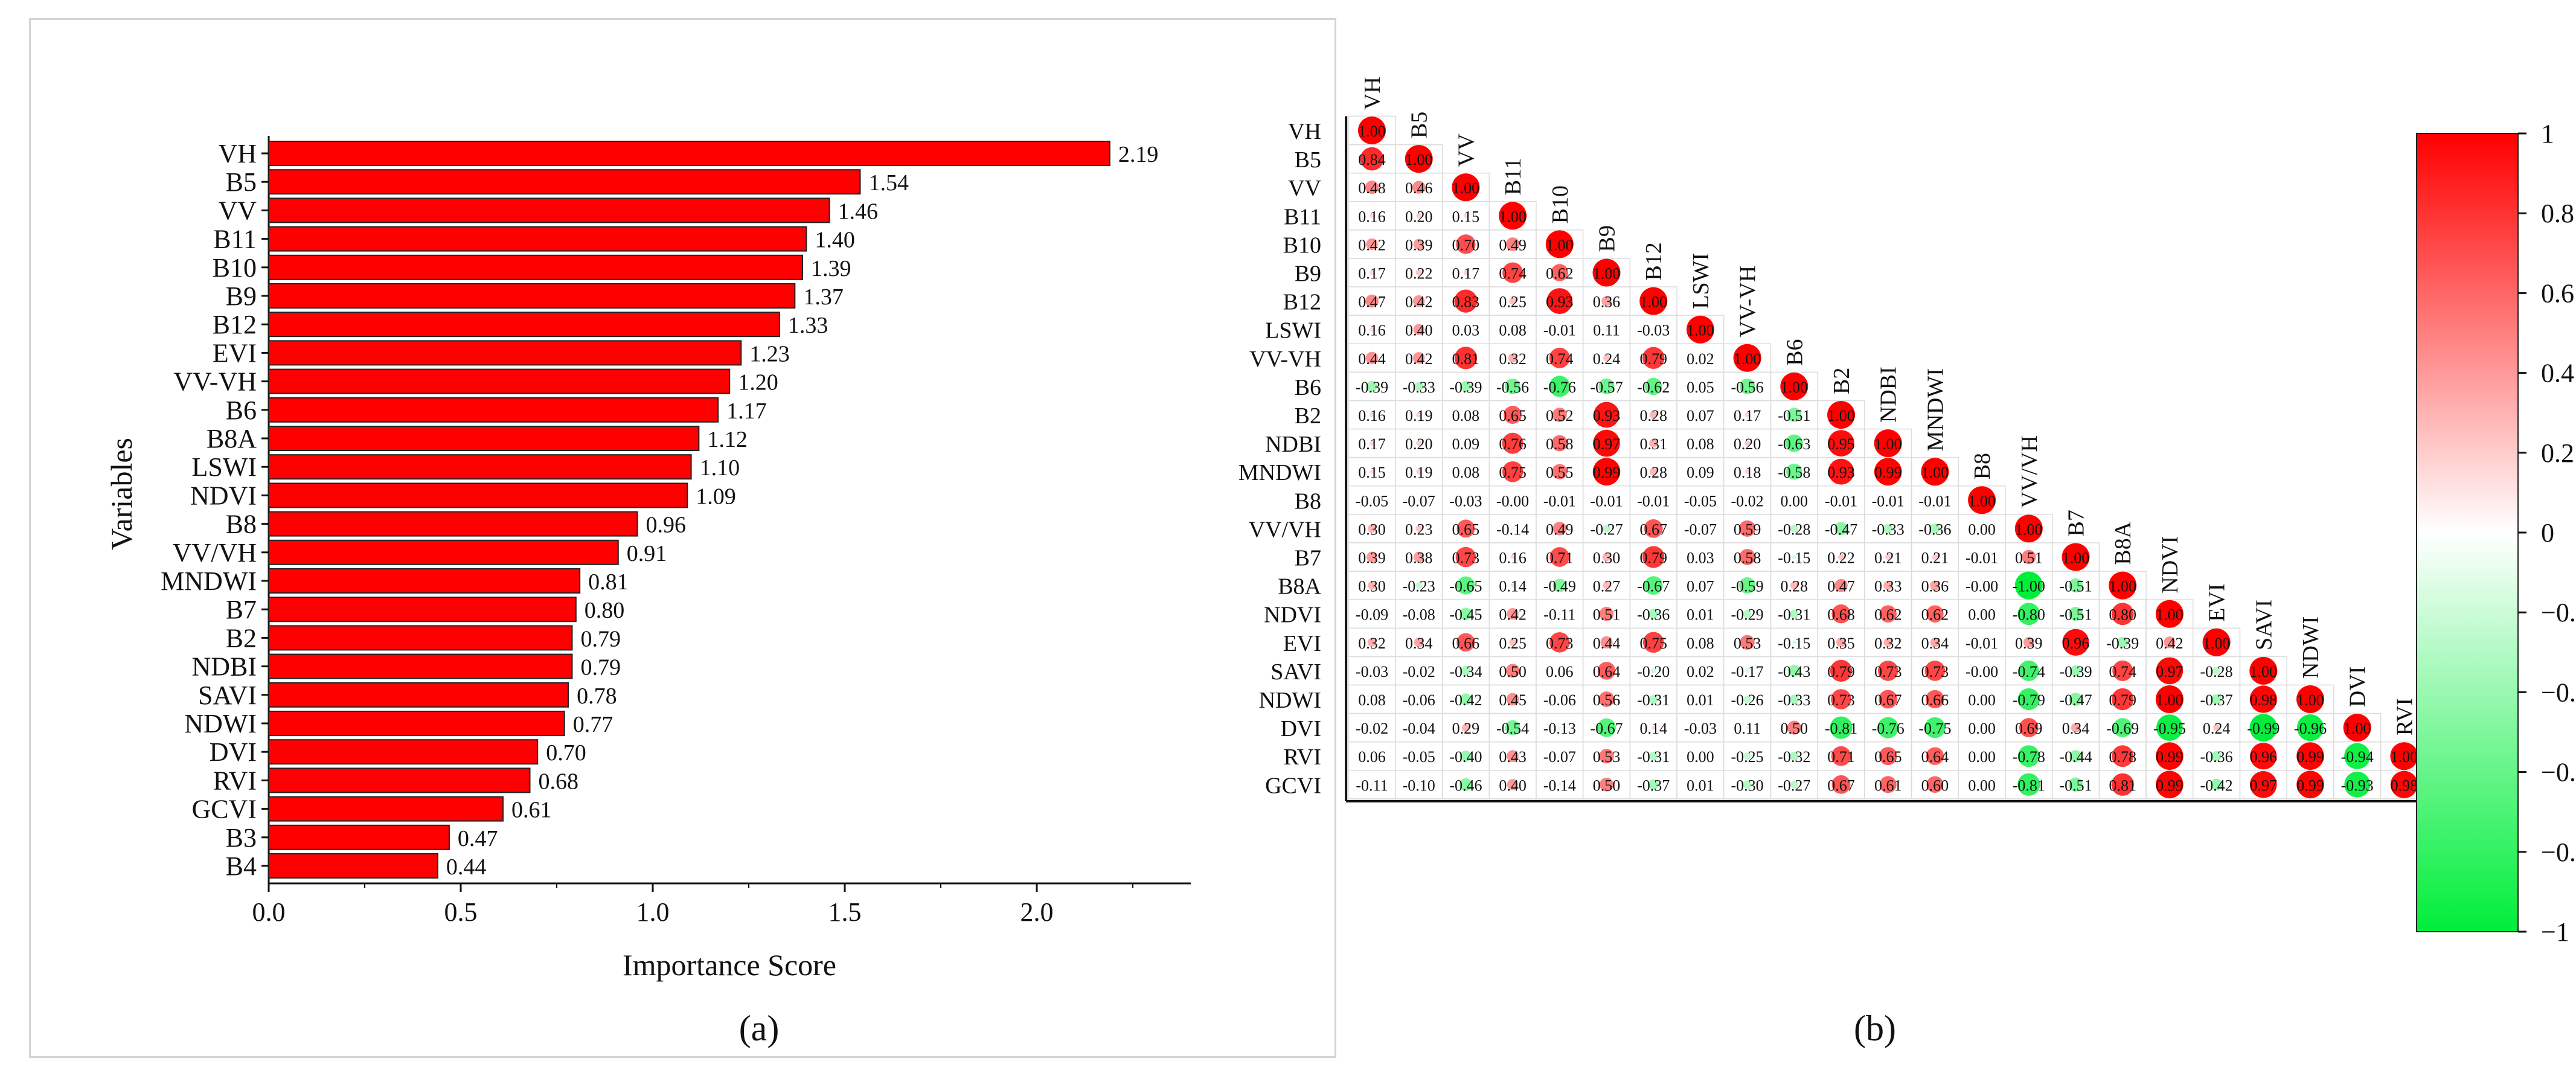  I want to click on corr-value: 0.02, so click(1700, 672).